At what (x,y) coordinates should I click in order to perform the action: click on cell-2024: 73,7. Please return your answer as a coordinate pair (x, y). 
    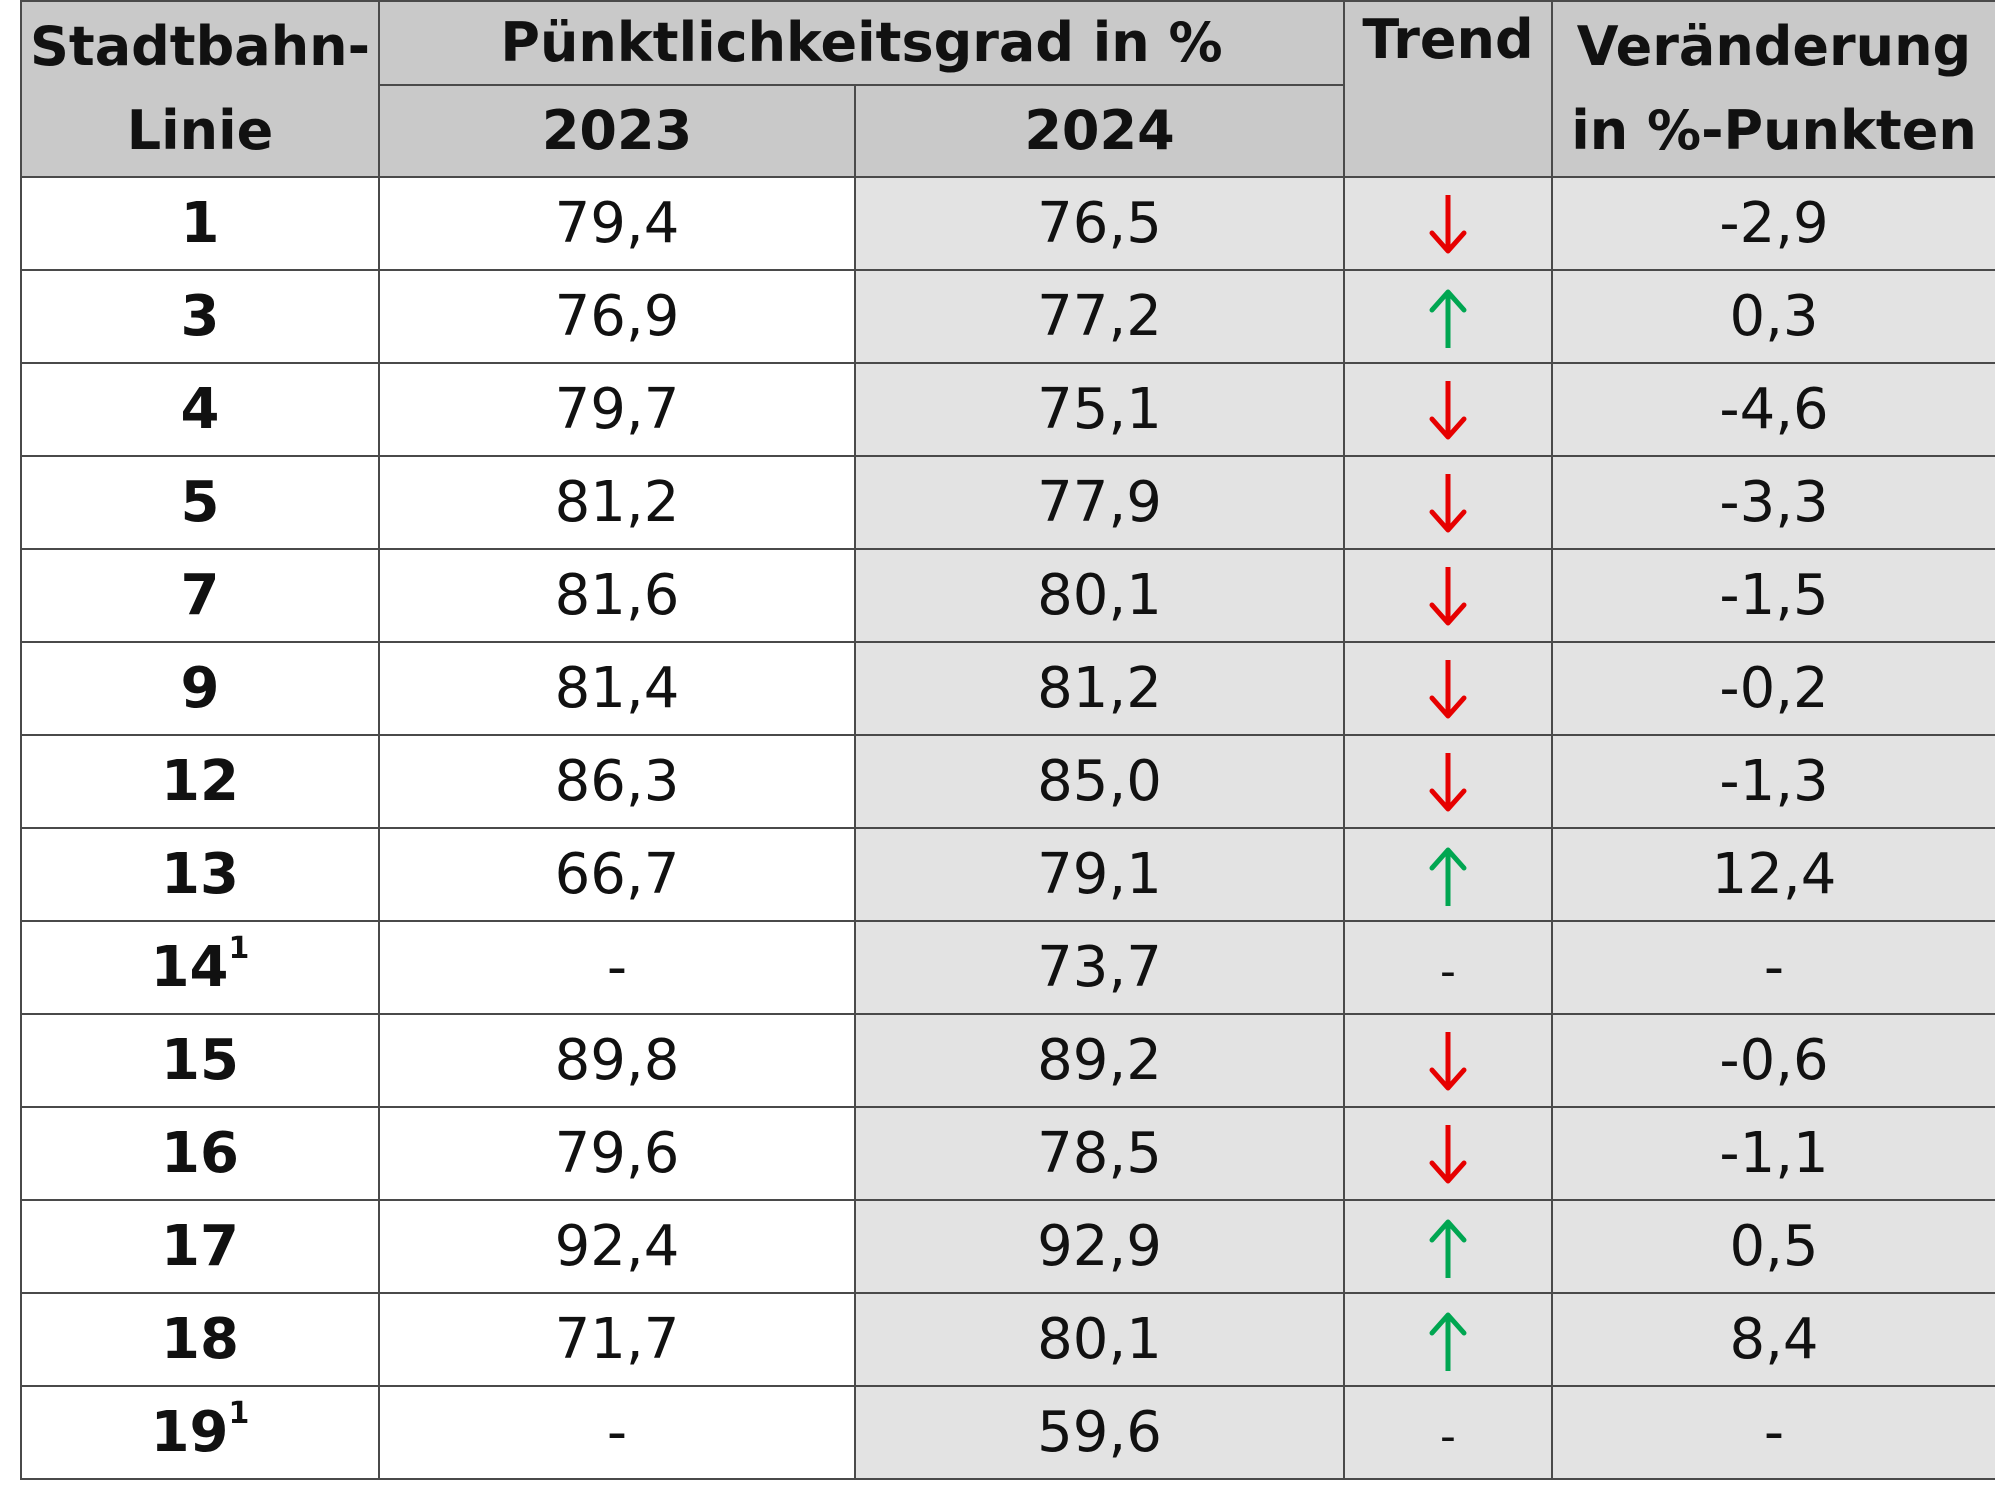
    Looking at the image, I should click on (1099, 967).